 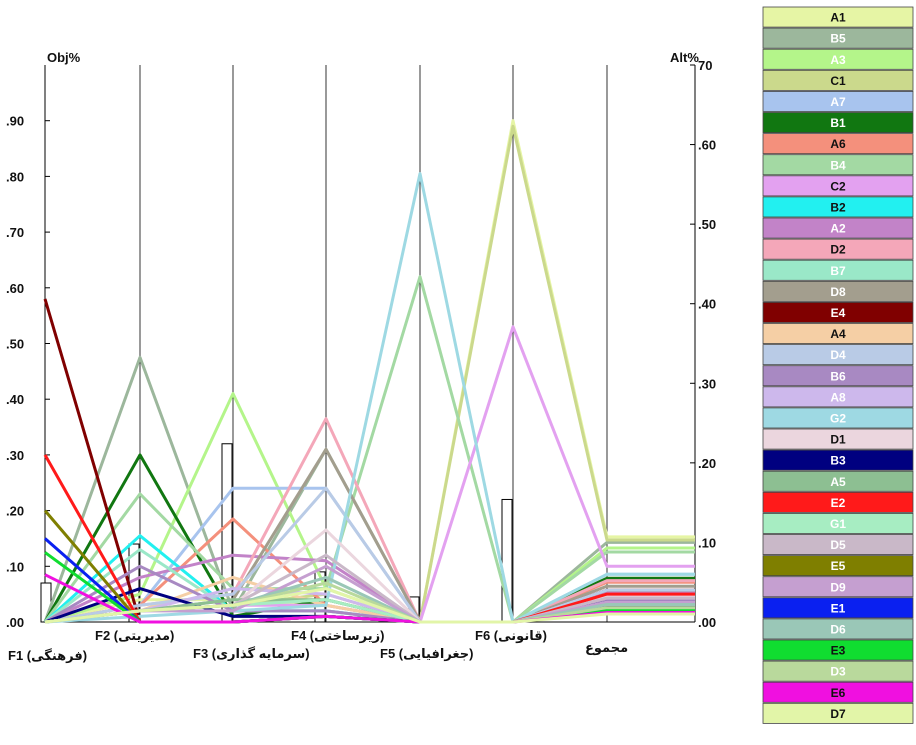 I want to click on legend-label-d6: D6, so click(x=838, y=629).